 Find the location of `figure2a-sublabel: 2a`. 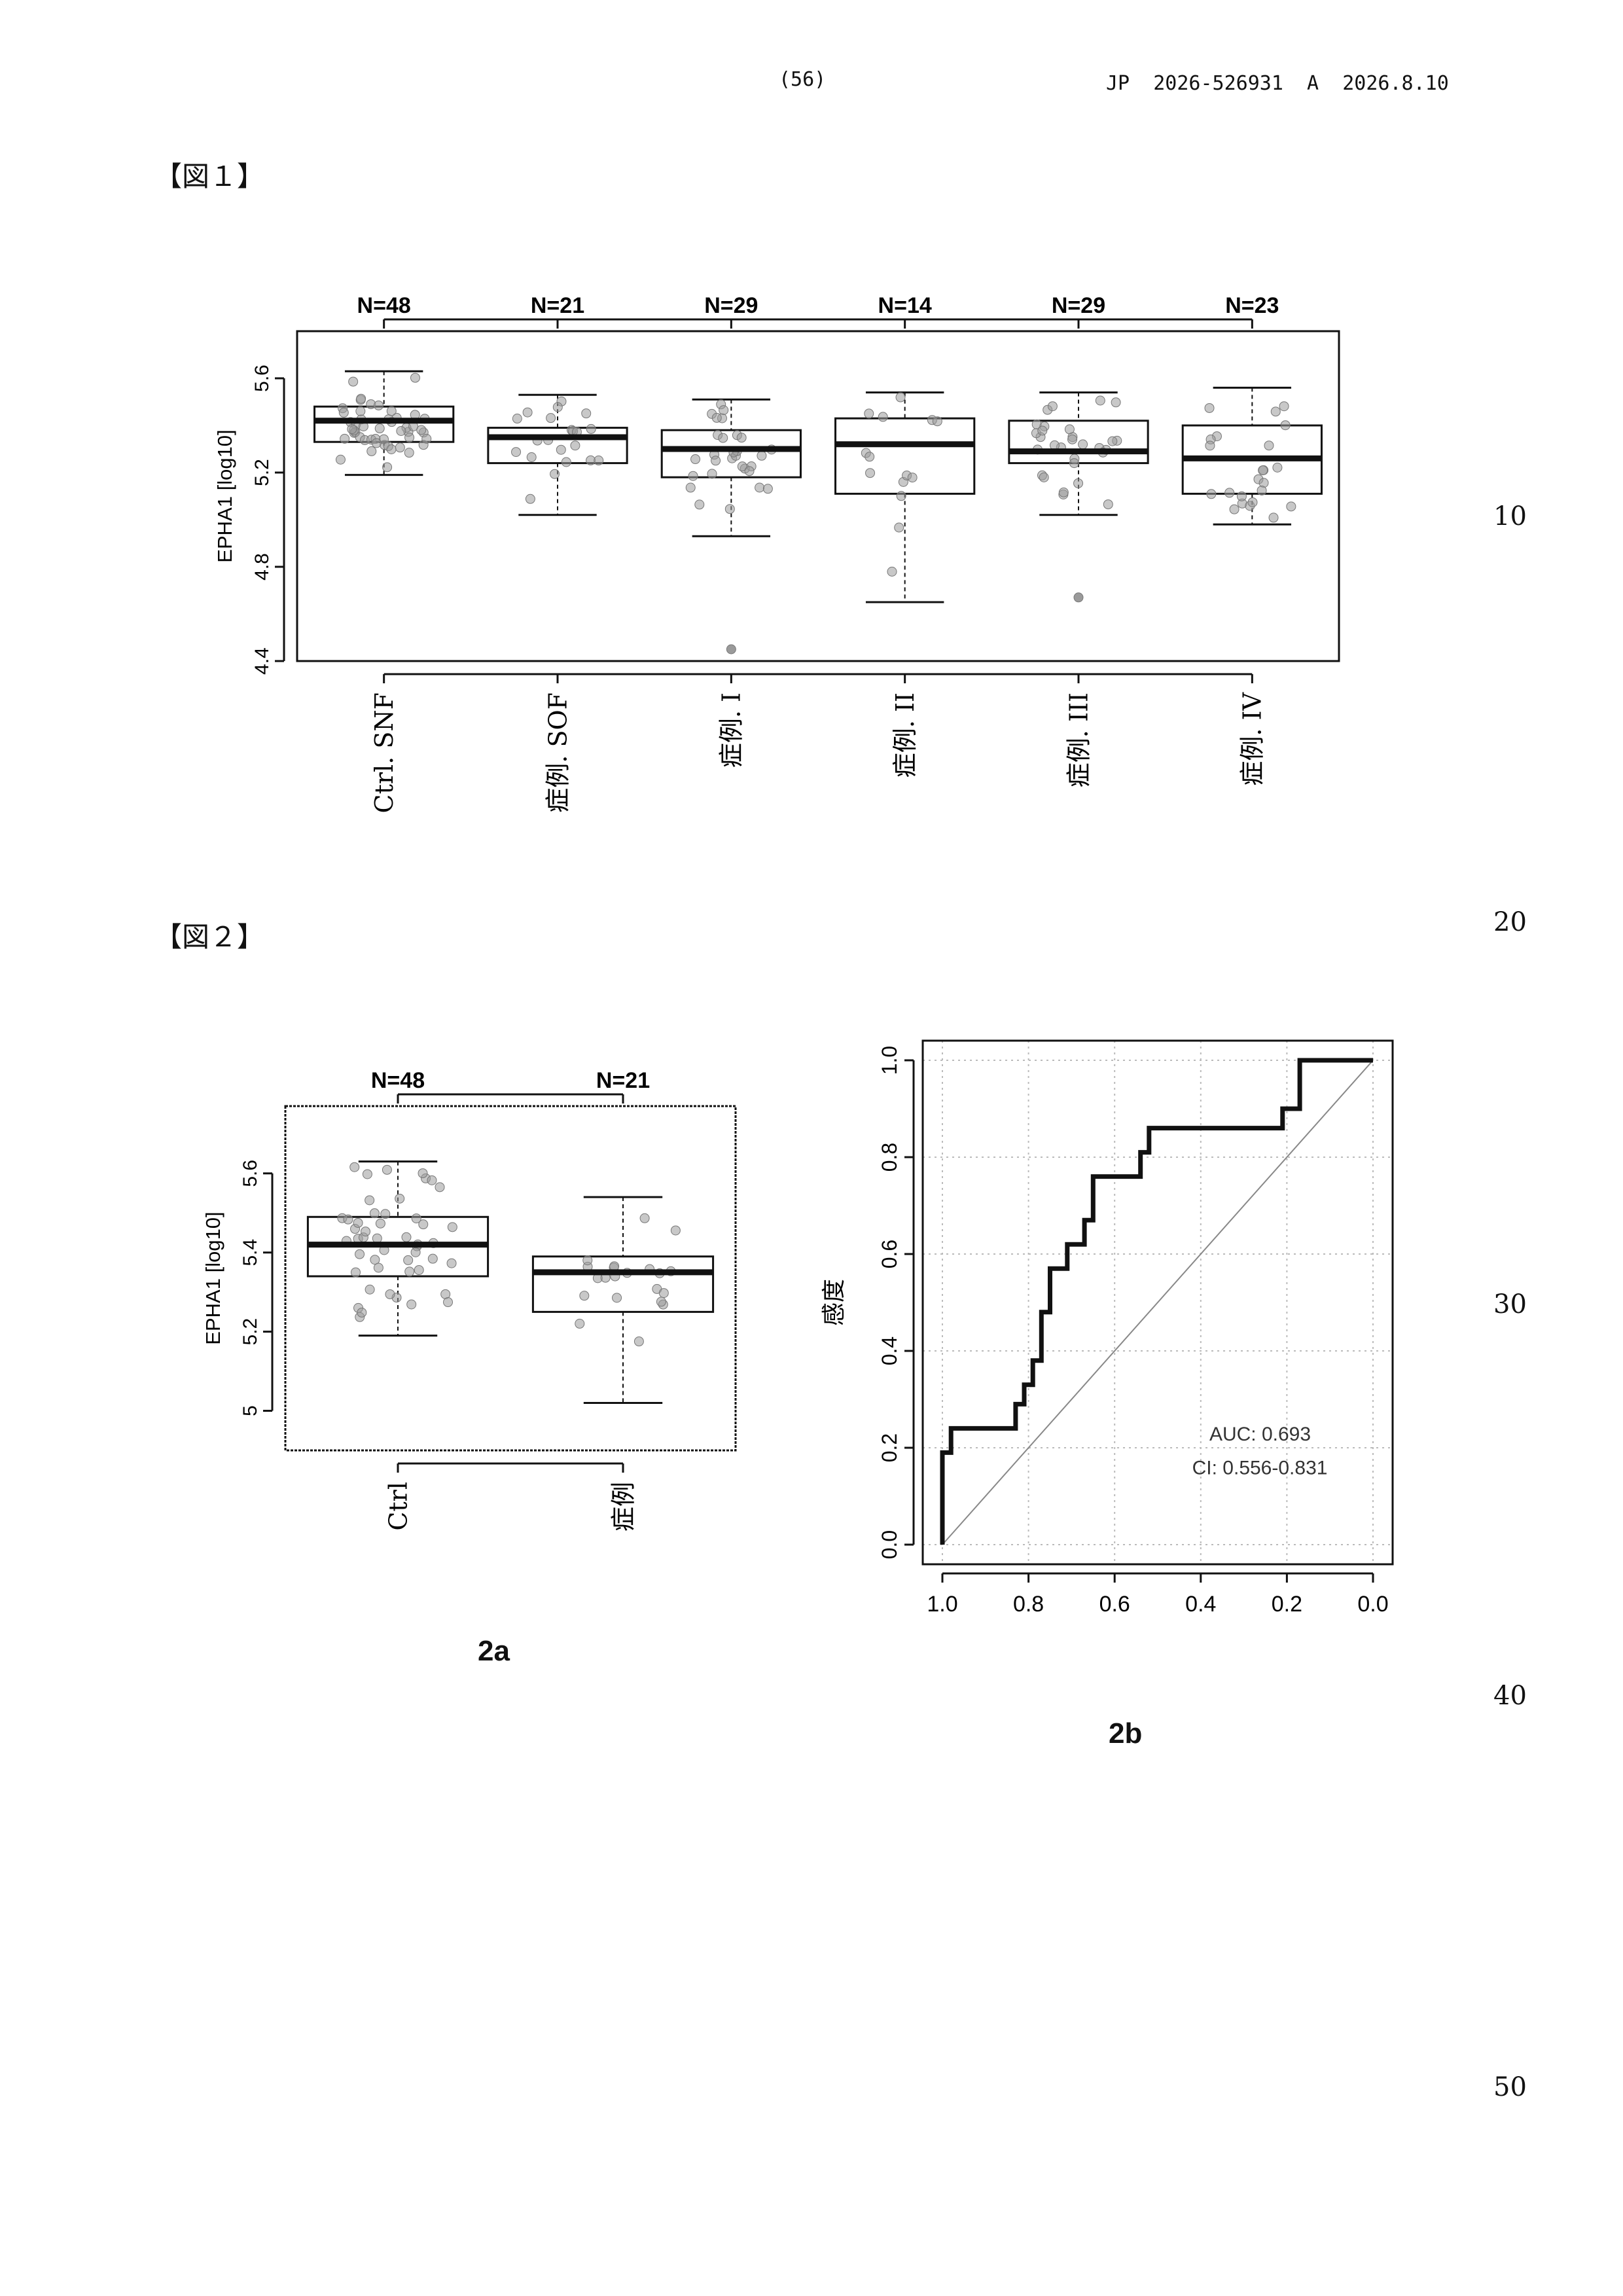

figure2a-sublabel: 2a is located at coordinates (494, 1651).